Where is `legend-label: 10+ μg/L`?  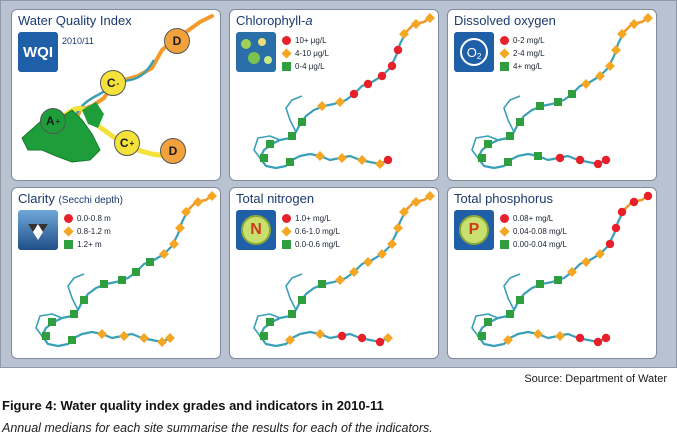
legend-label: 10+ μg/L is located at coordinates (311, 40).